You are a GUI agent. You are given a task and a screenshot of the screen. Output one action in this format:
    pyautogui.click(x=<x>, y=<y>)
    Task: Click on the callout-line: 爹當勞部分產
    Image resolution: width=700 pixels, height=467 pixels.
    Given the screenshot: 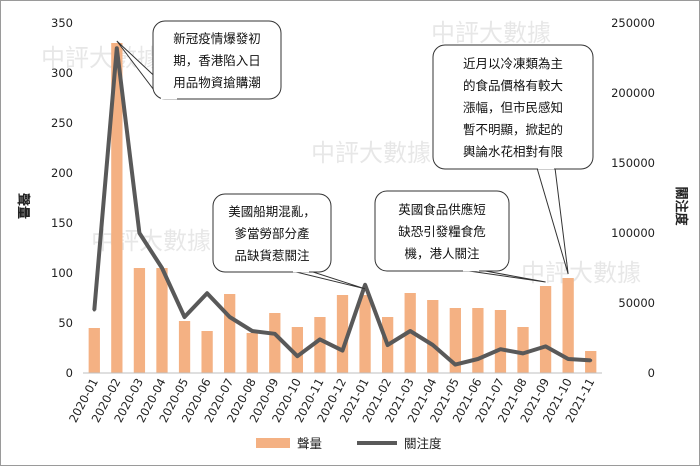 What is the action you would take?
    pyautogui.click(x=271, y=233)
    